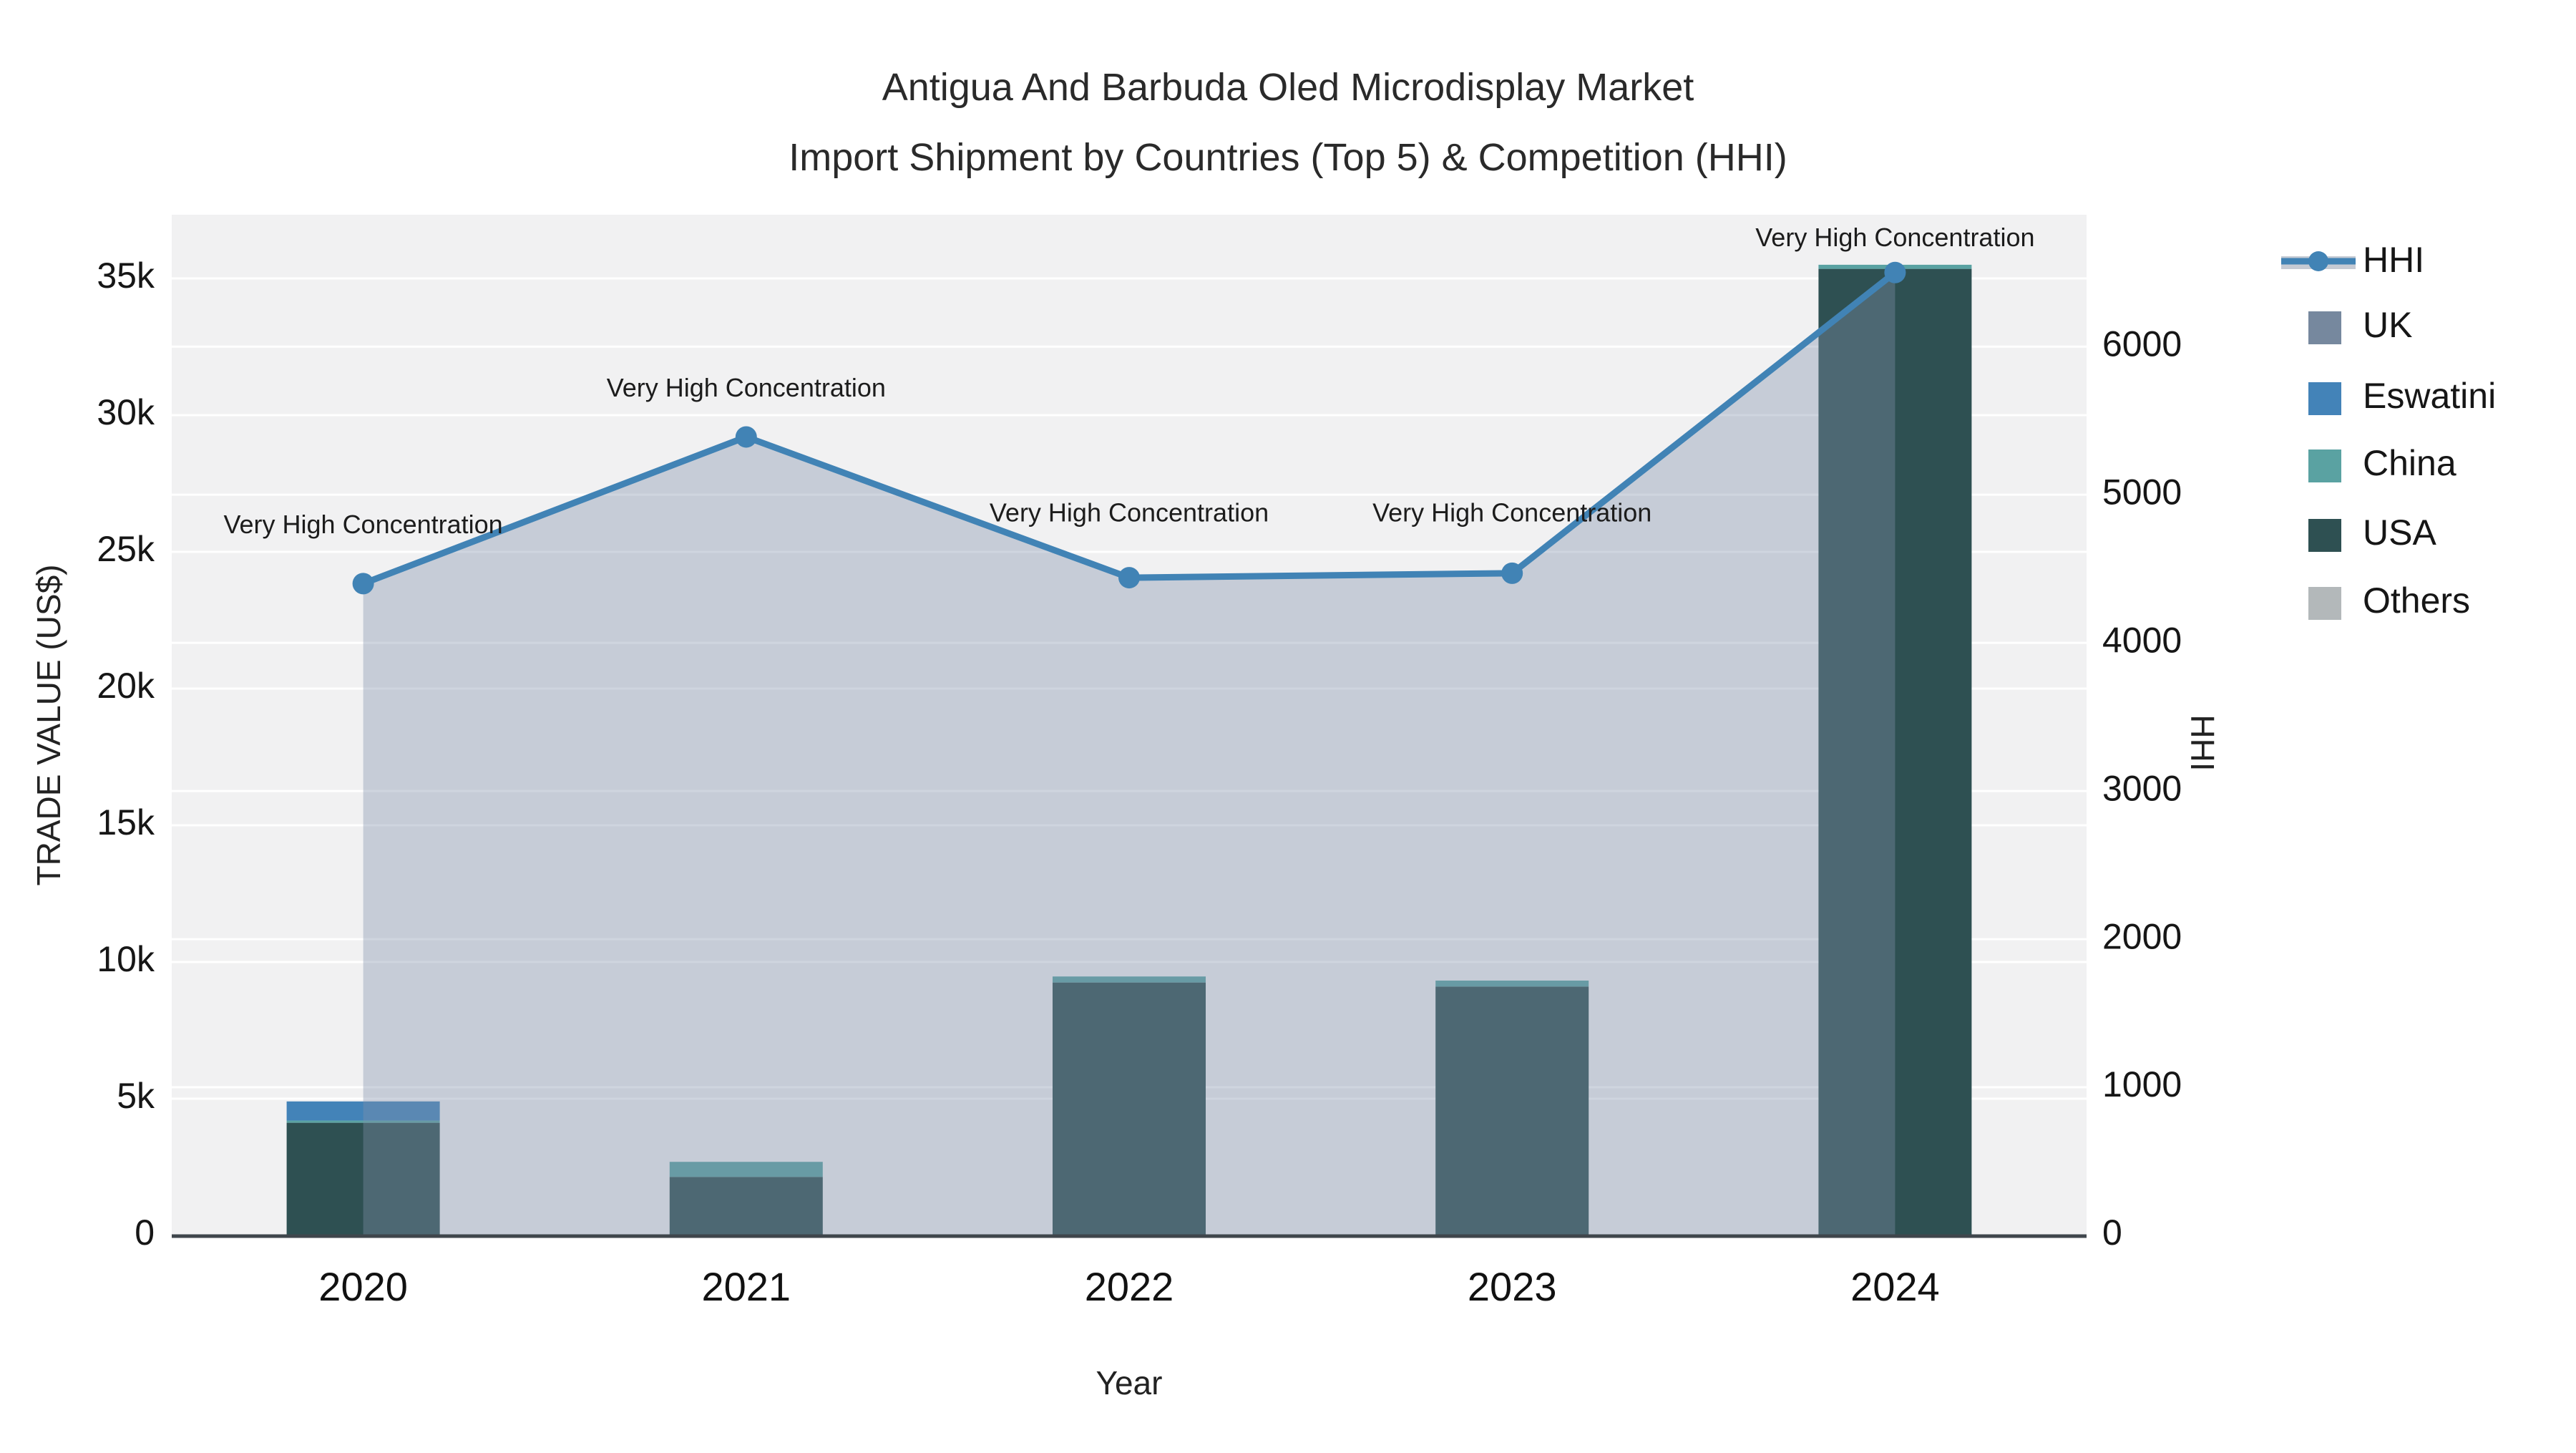  Describe the element at coordinates (126, 754) in the screenshot. I see `y-left-tick-labels: 0 5k 10k 15k 20k 25k 30k 35k` at that location.